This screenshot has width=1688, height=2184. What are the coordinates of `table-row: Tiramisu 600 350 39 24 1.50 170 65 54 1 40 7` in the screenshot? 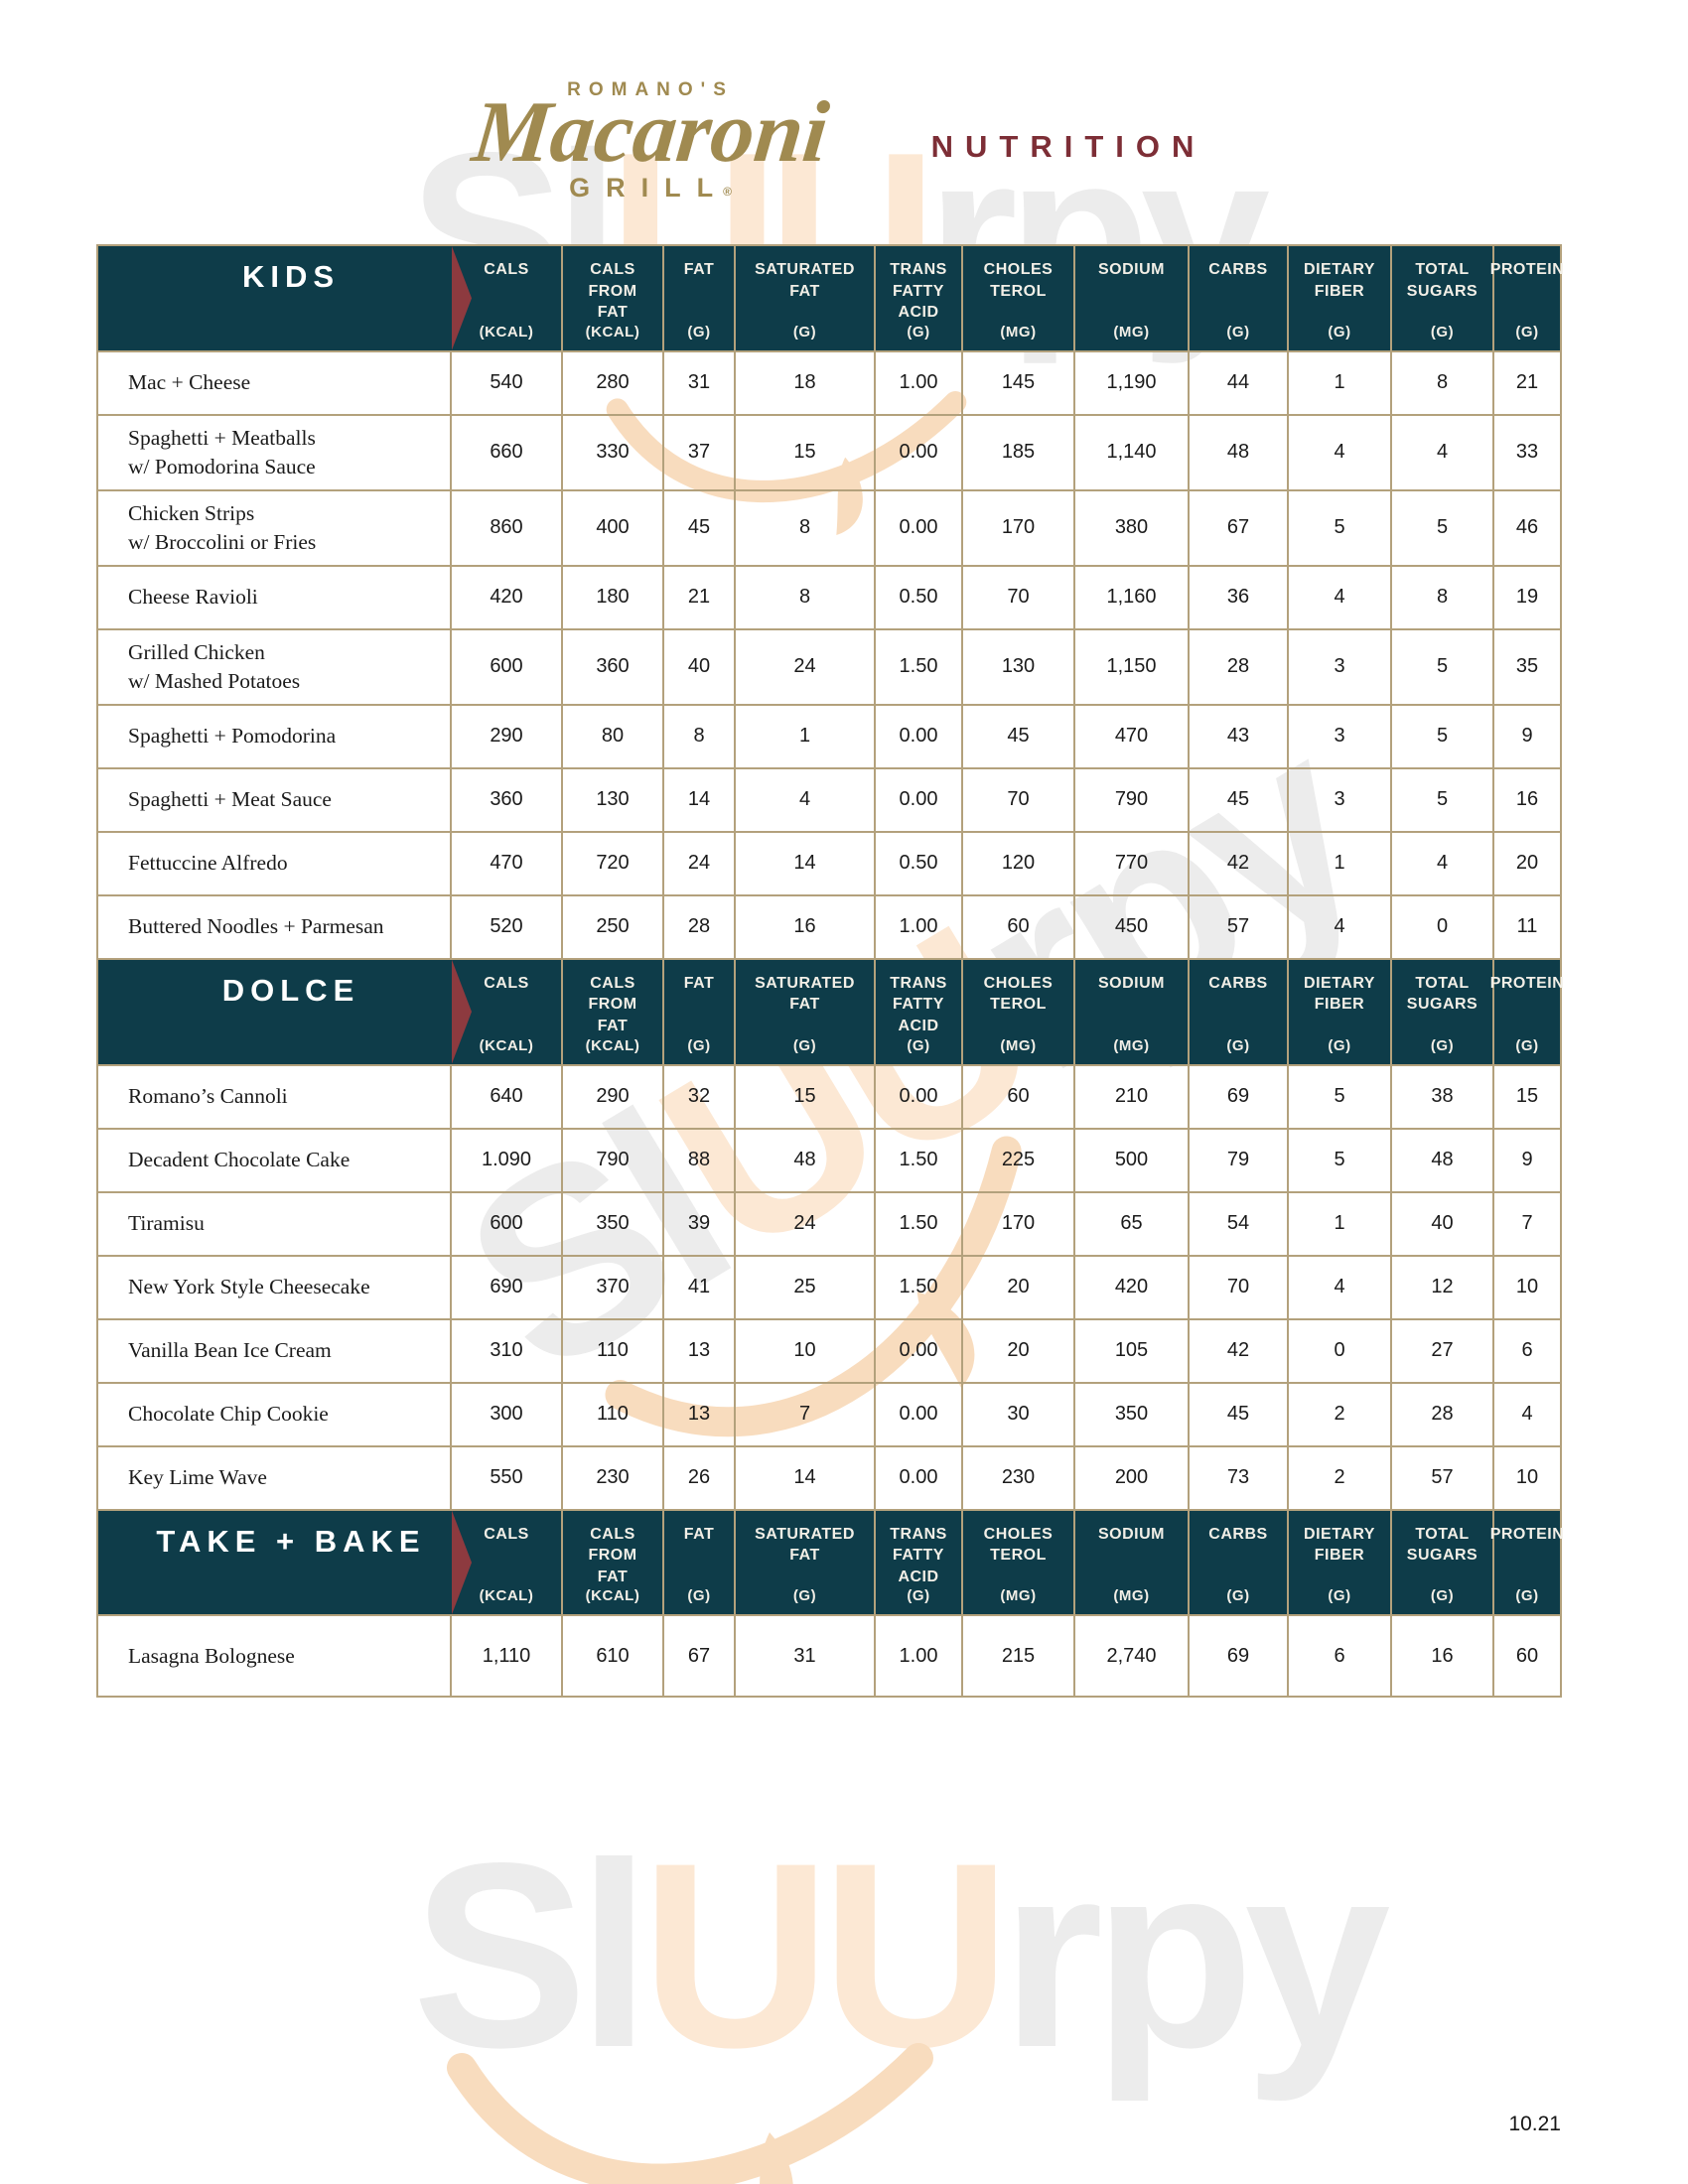 It's located at (829, 1224).